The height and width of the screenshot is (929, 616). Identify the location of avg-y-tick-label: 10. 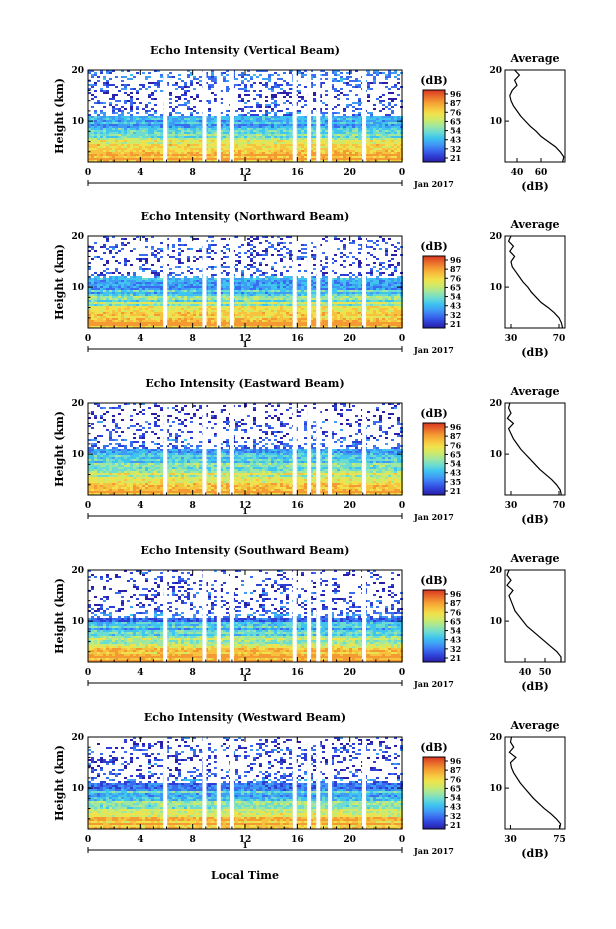
(495, 122).